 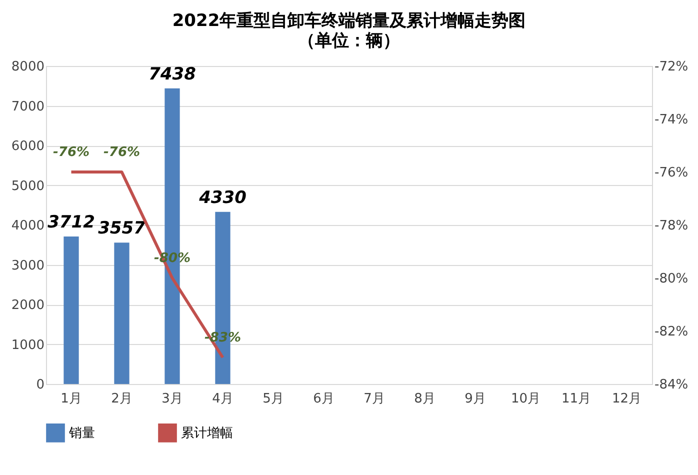 What do you see at coordinates (576, 399) in the screenshot?
I see `x-tick-label: 11月` at bounding box center [576, 399].